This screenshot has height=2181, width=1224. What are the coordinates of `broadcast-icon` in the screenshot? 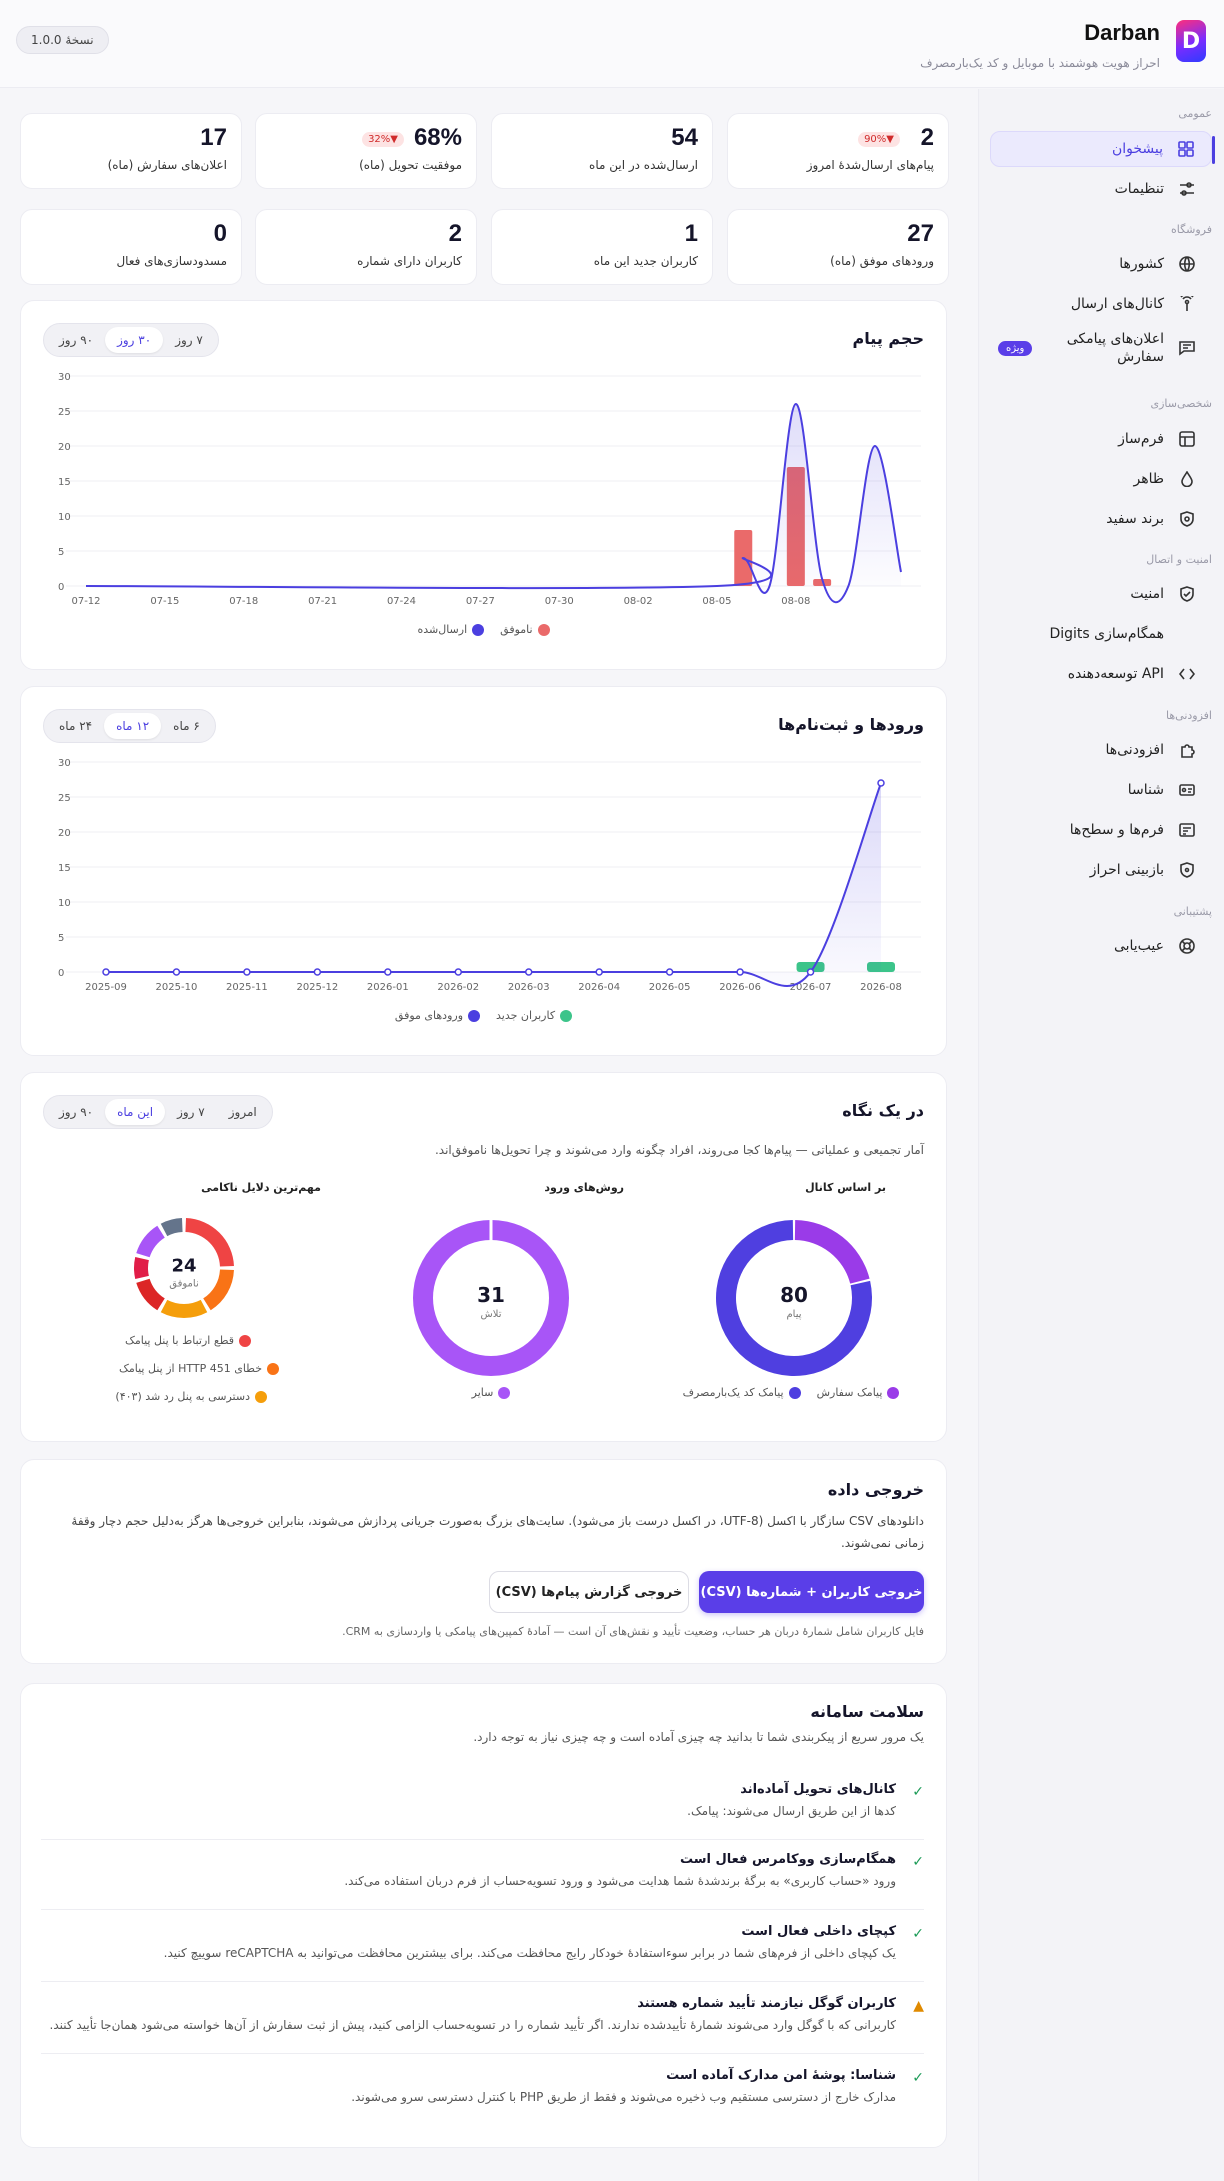 It's located at (1187, 304).